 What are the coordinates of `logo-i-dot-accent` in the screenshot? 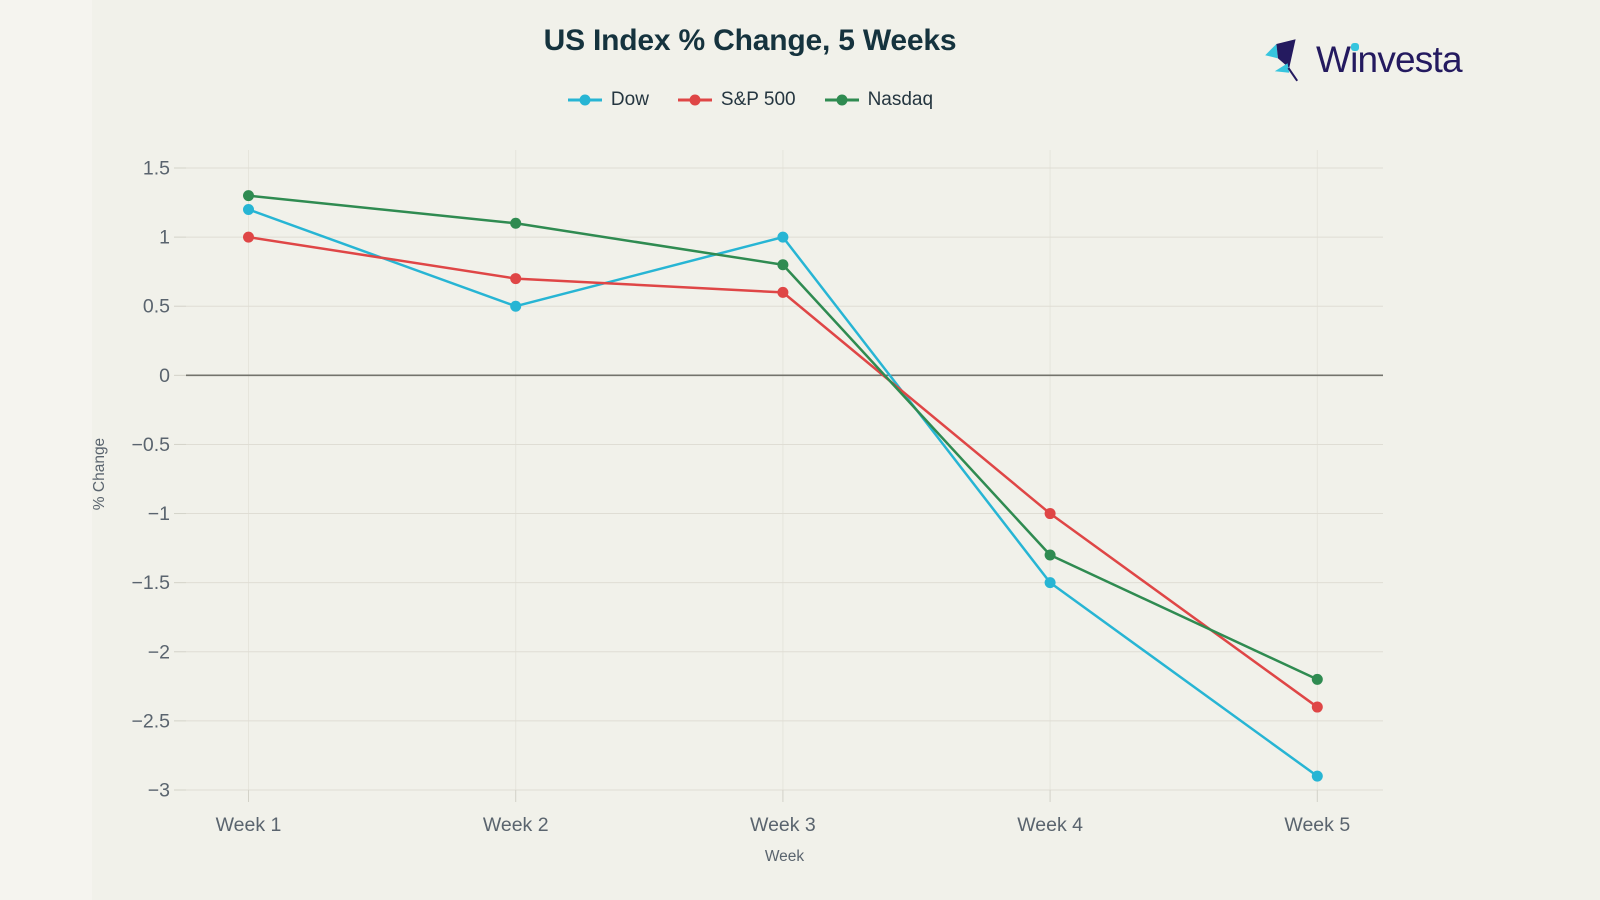 It's located at (1355, 47).